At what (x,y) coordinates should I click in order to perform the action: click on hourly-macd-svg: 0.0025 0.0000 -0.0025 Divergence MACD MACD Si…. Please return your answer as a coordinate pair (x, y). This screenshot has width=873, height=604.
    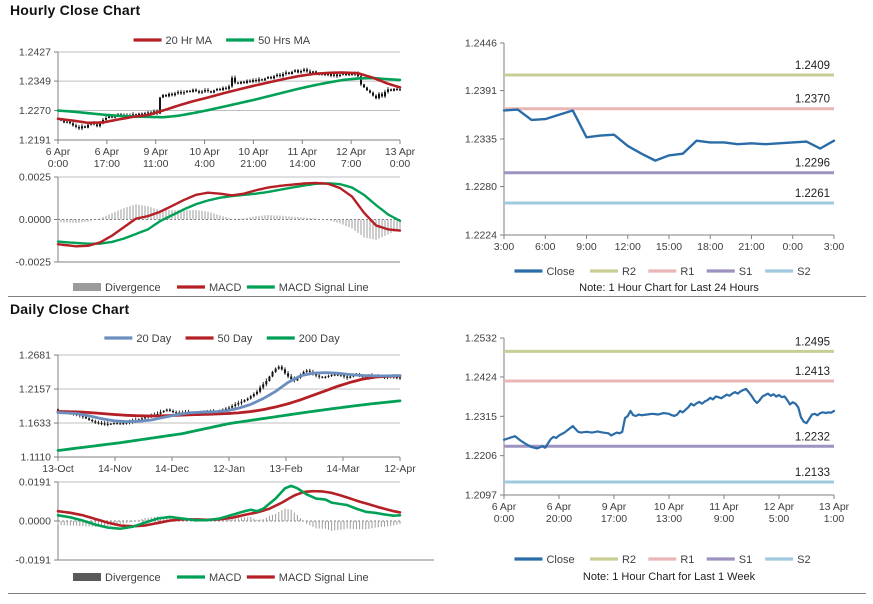
    Looking at the image, I should click on (208, 233).